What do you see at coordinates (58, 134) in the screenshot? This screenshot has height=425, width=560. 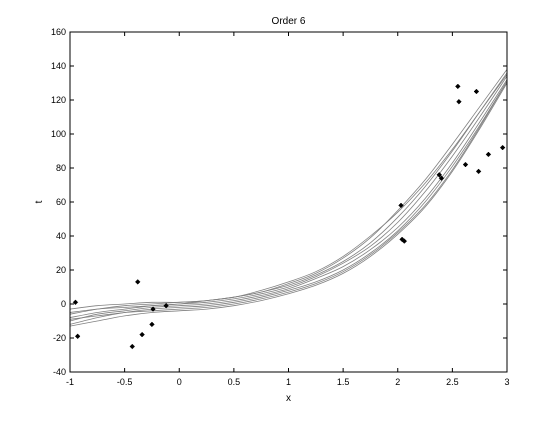 I see `y-tick-label: 100` at bounding box center [58, 134].